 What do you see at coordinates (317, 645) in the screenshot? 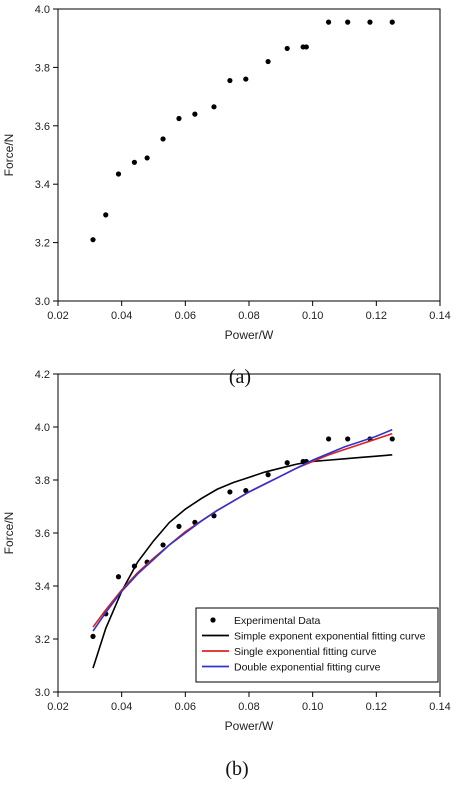
I see `legend-box` at bounding box center [317, 645].